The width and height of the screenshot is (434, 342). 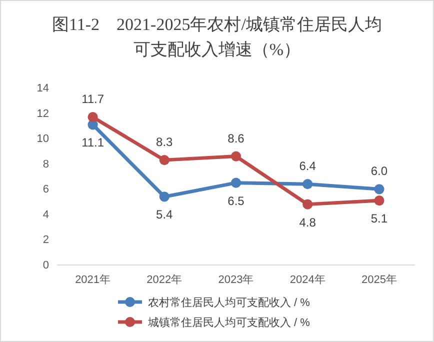 I want to click on y-tick-label: 8, so click(x=45, y=164).